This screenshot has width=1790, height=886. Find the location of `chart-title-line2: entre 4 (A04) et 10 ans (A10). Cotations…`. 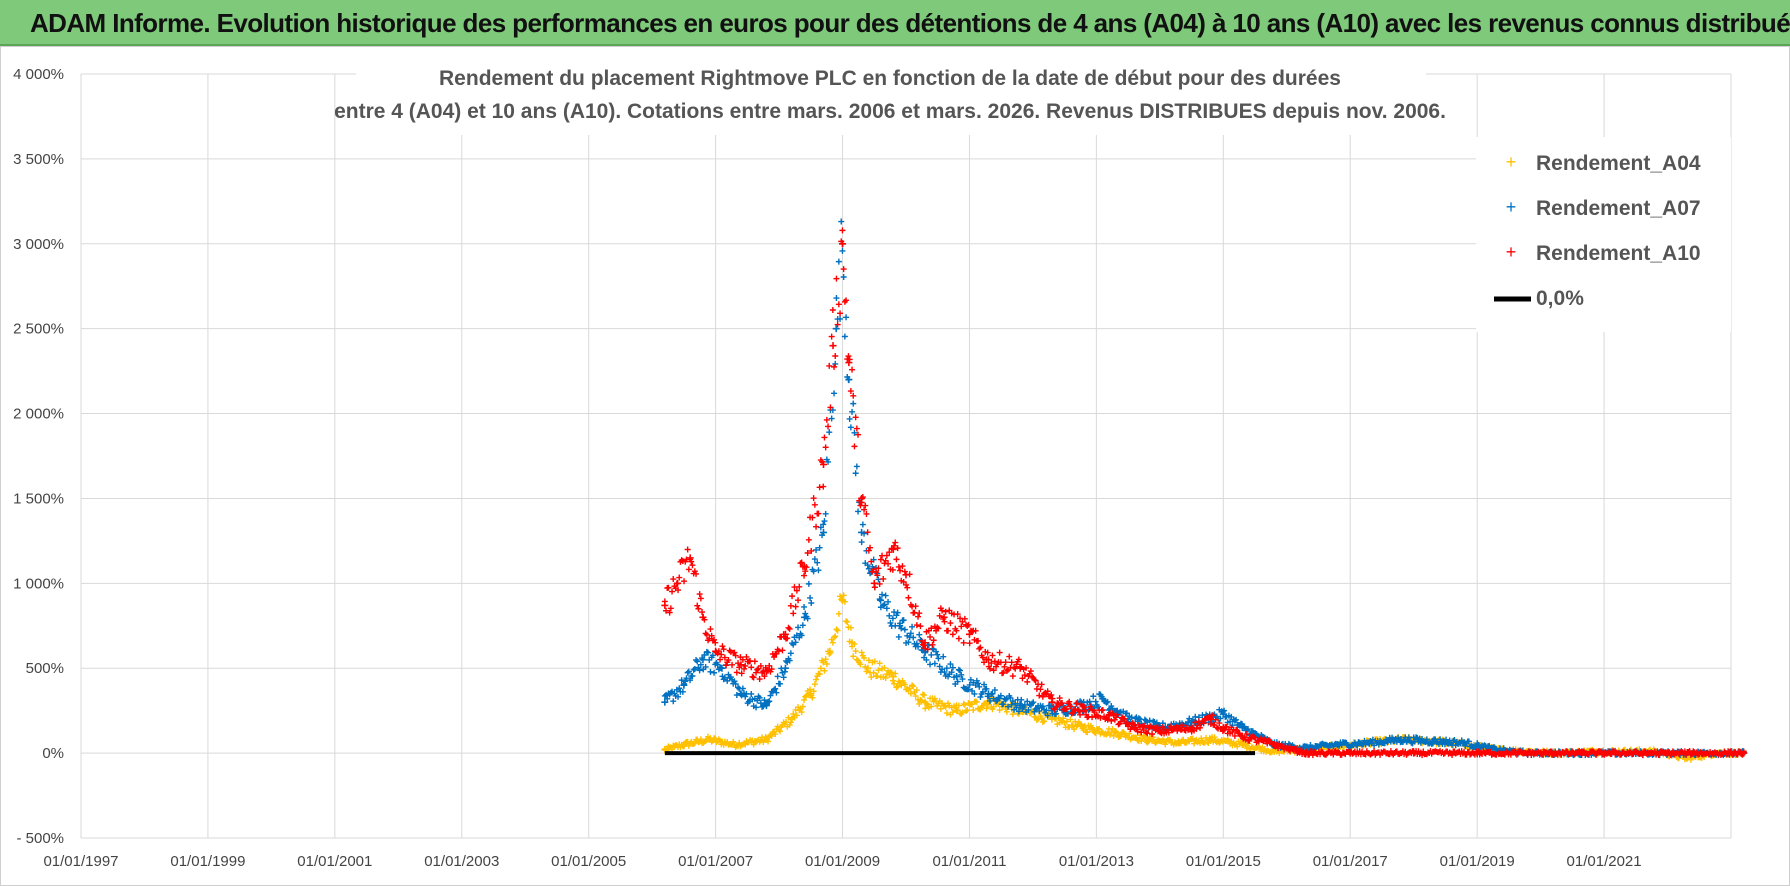

chart-title-line2: entre 4 (A04) et 10 ans (A10). Cotations… is located at coordinates (890, 111).